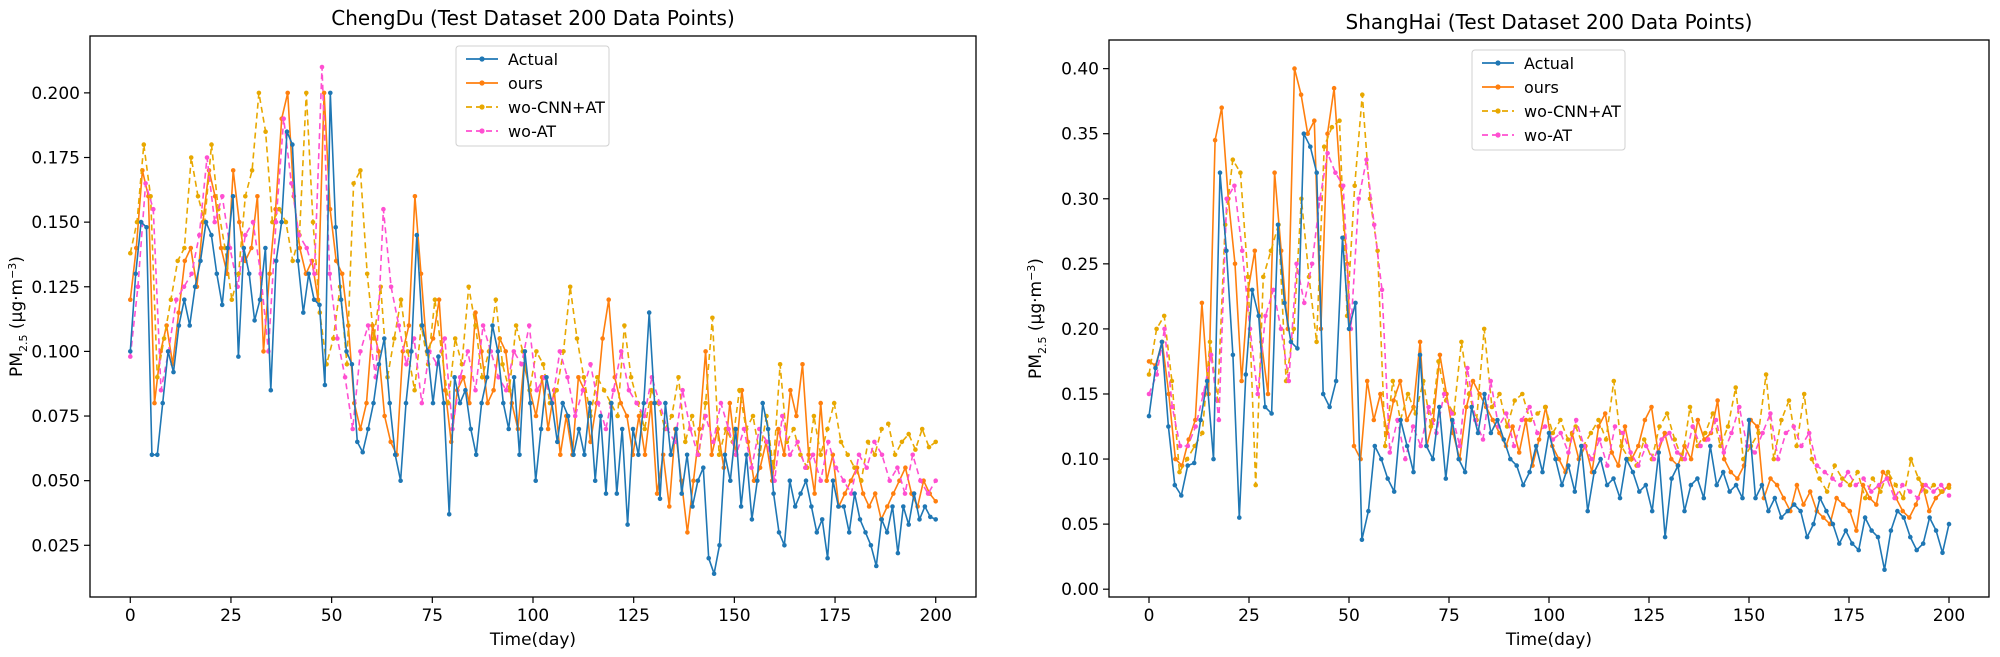 Image resolution: width=2000 pixels, height=657 pixels. What do you see at coordinates (936, 616) in the screenshot?
I see `chart-0-xtick-label: 200` at bounding box center [936, 616].